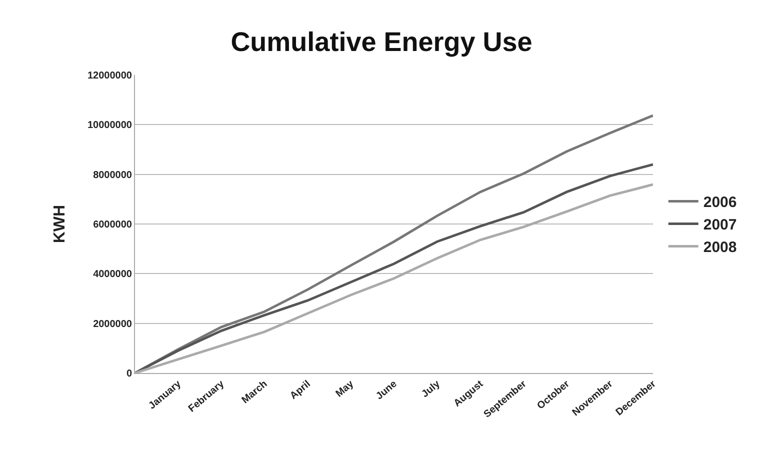  Describe the element at coordinates (112, 324) in the screenshot. I see `y-tick-label: 2000000` at that location.